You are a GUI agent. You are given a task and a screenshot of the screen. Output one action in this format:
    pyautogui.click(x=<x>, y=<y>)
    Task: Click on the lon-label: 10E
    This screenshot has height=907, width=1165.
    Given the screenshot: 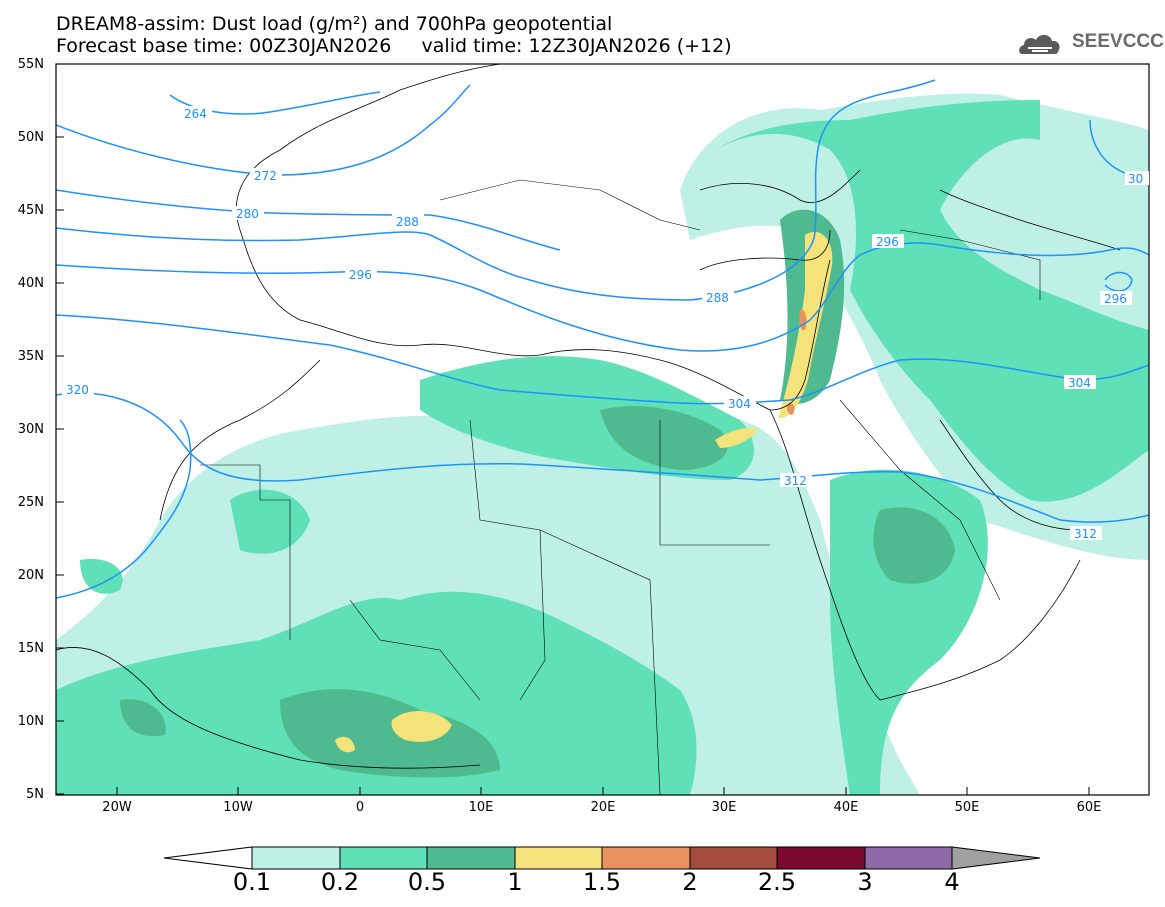 What is the action you would take?
    pyautogui.click(x=481, y=807)
    